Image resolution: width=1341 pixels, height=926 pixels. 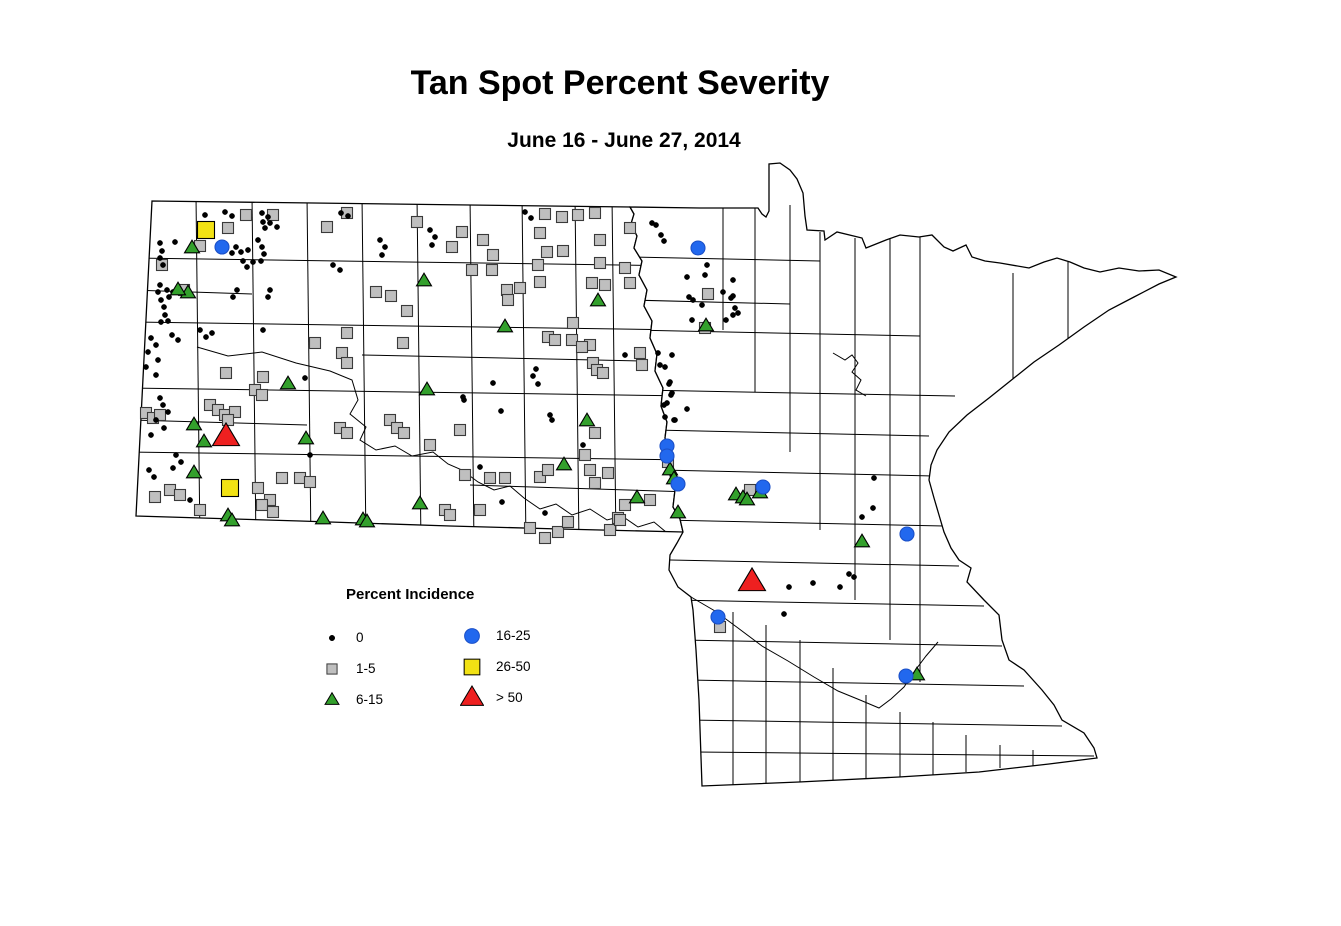 What do you see at coordinates (472, 636) in the screenshot?
I see `circle-icon` at bounding box center [472, 636].